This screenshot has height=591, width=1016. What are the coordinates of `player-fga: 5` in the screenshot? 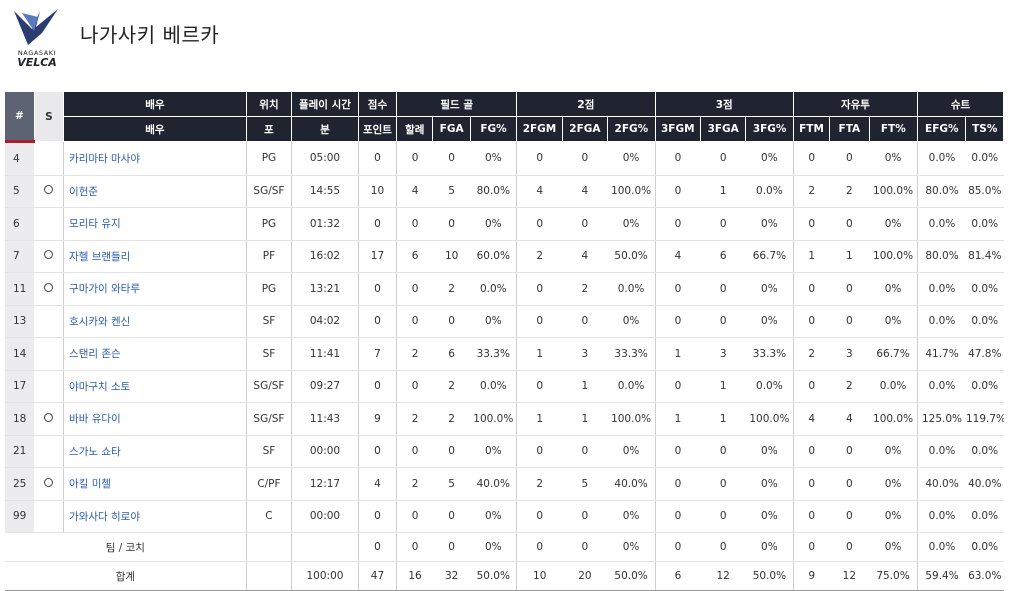 It's located at (451, 484).